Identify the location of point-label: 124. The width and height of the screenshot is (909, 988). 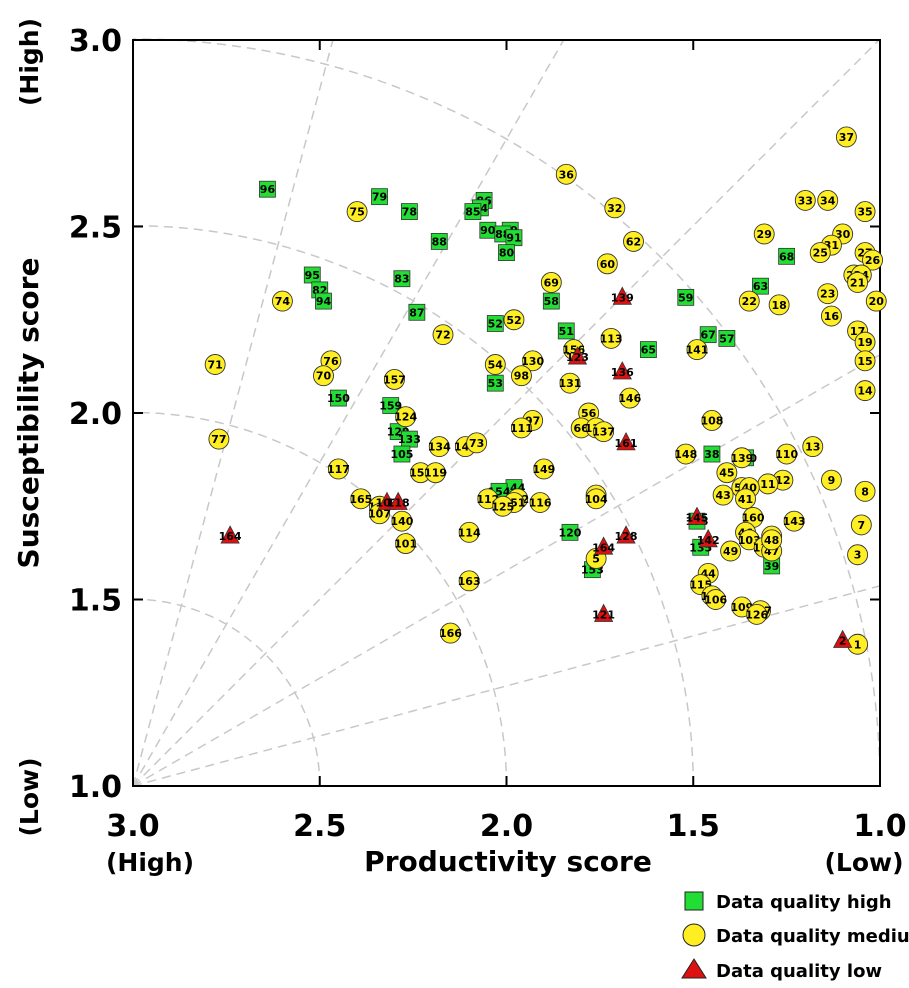
(405, 417).